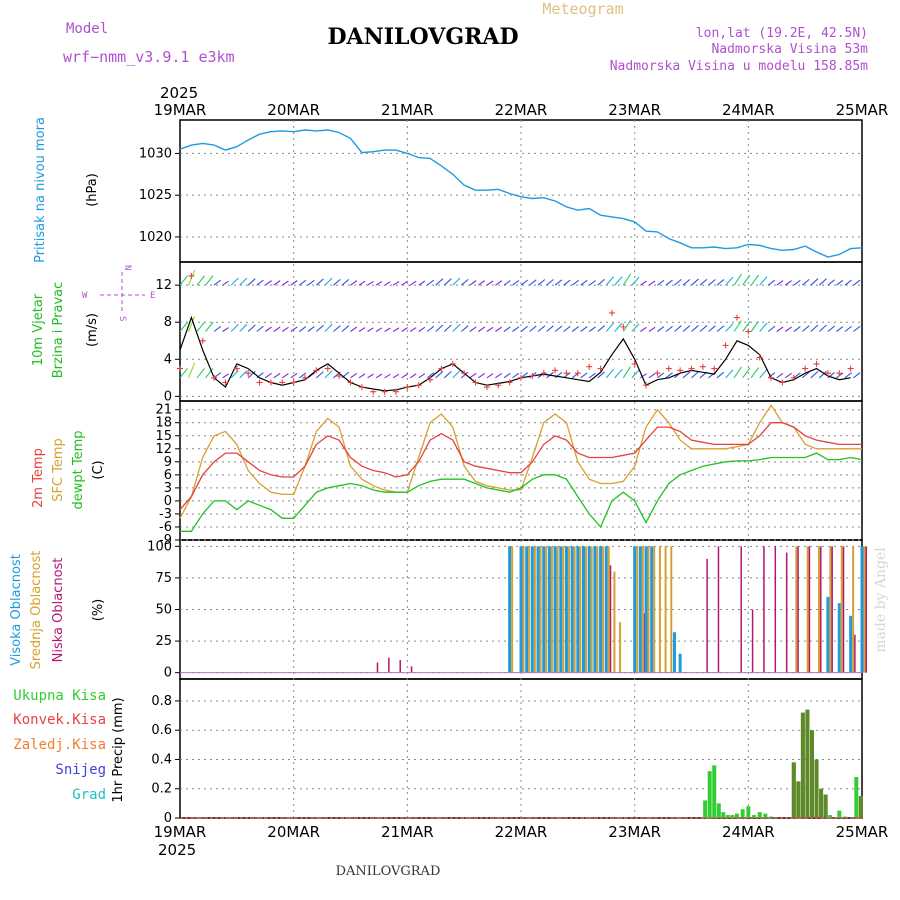  Describe the element at coordinates (159, 546) in the screenshot. I see `y-tick-label: 100` at that location.